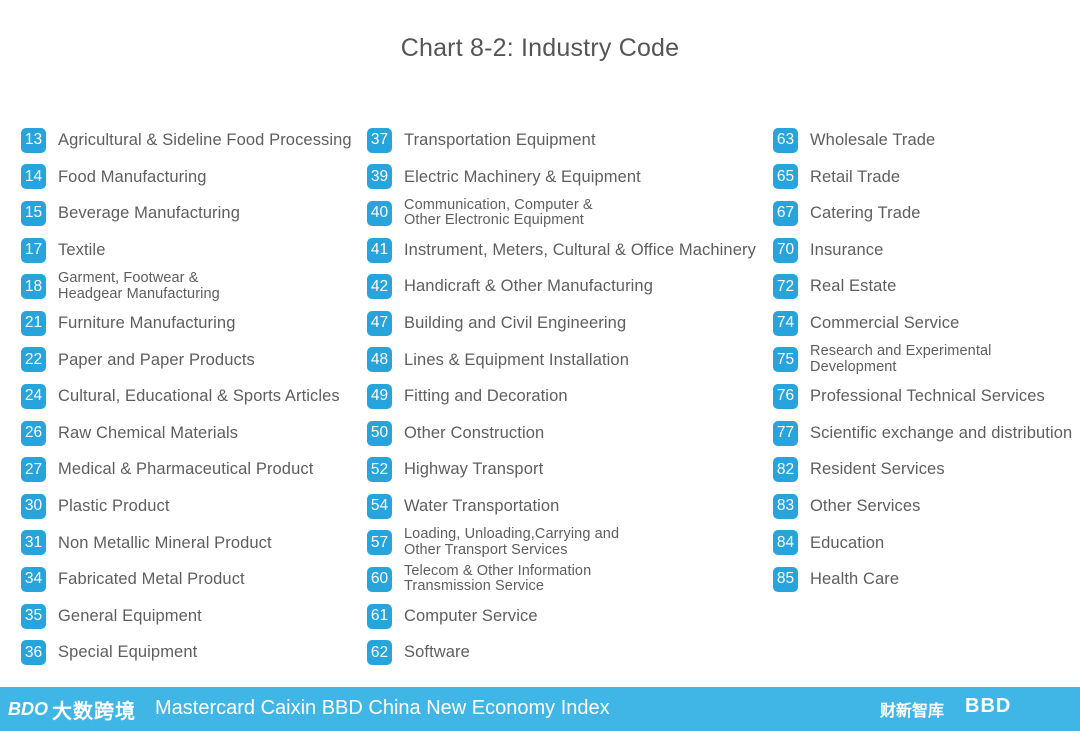 This screenshot has height=731, width=1080. What do you see at coordinates (130, 615) in the screenshot?
I see `industry-label: General Equipment` at bounding box center [130, 615].